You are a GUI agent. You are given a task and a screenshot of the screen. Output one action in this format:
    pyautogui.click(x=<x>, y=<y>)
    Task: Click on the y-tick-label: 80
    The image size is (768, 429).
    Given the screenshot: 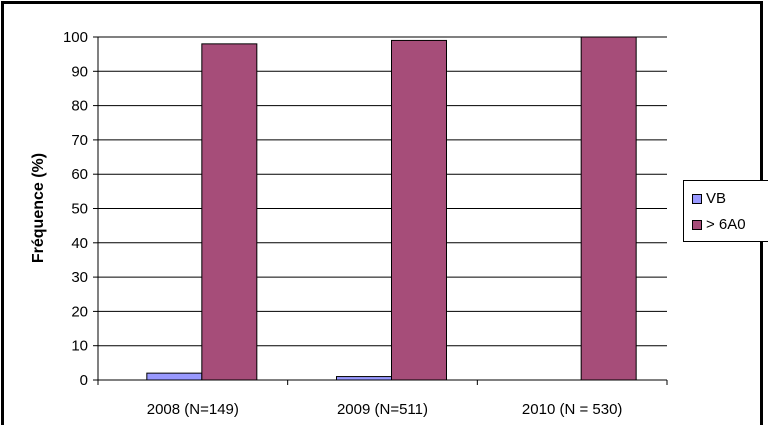 What is the action you would take?
    pyautogui.click(x=79, y=106)
    